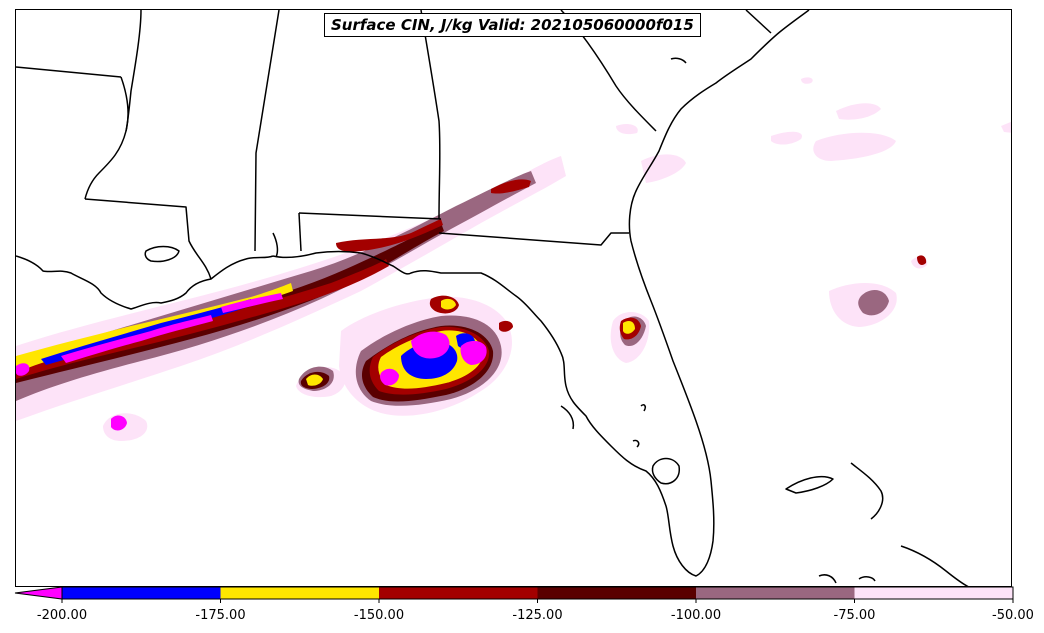  Describe the element at coordinates (854, 615) in the screenshot. I see `colorbar-tick-label: -75.00` at that location.